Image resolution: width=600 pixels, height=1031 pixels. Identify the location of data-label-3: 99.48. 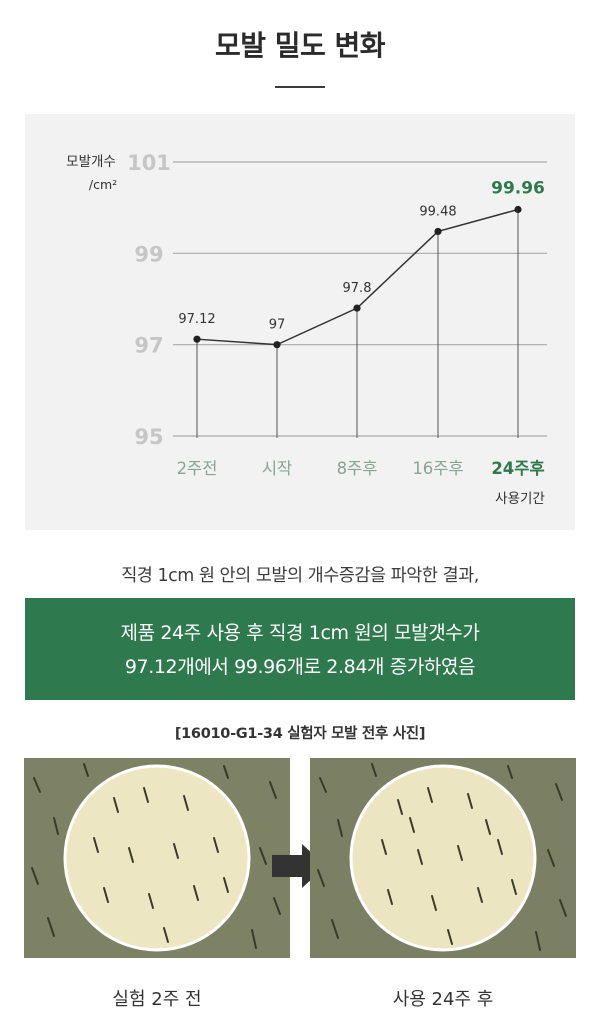
(437, 211).